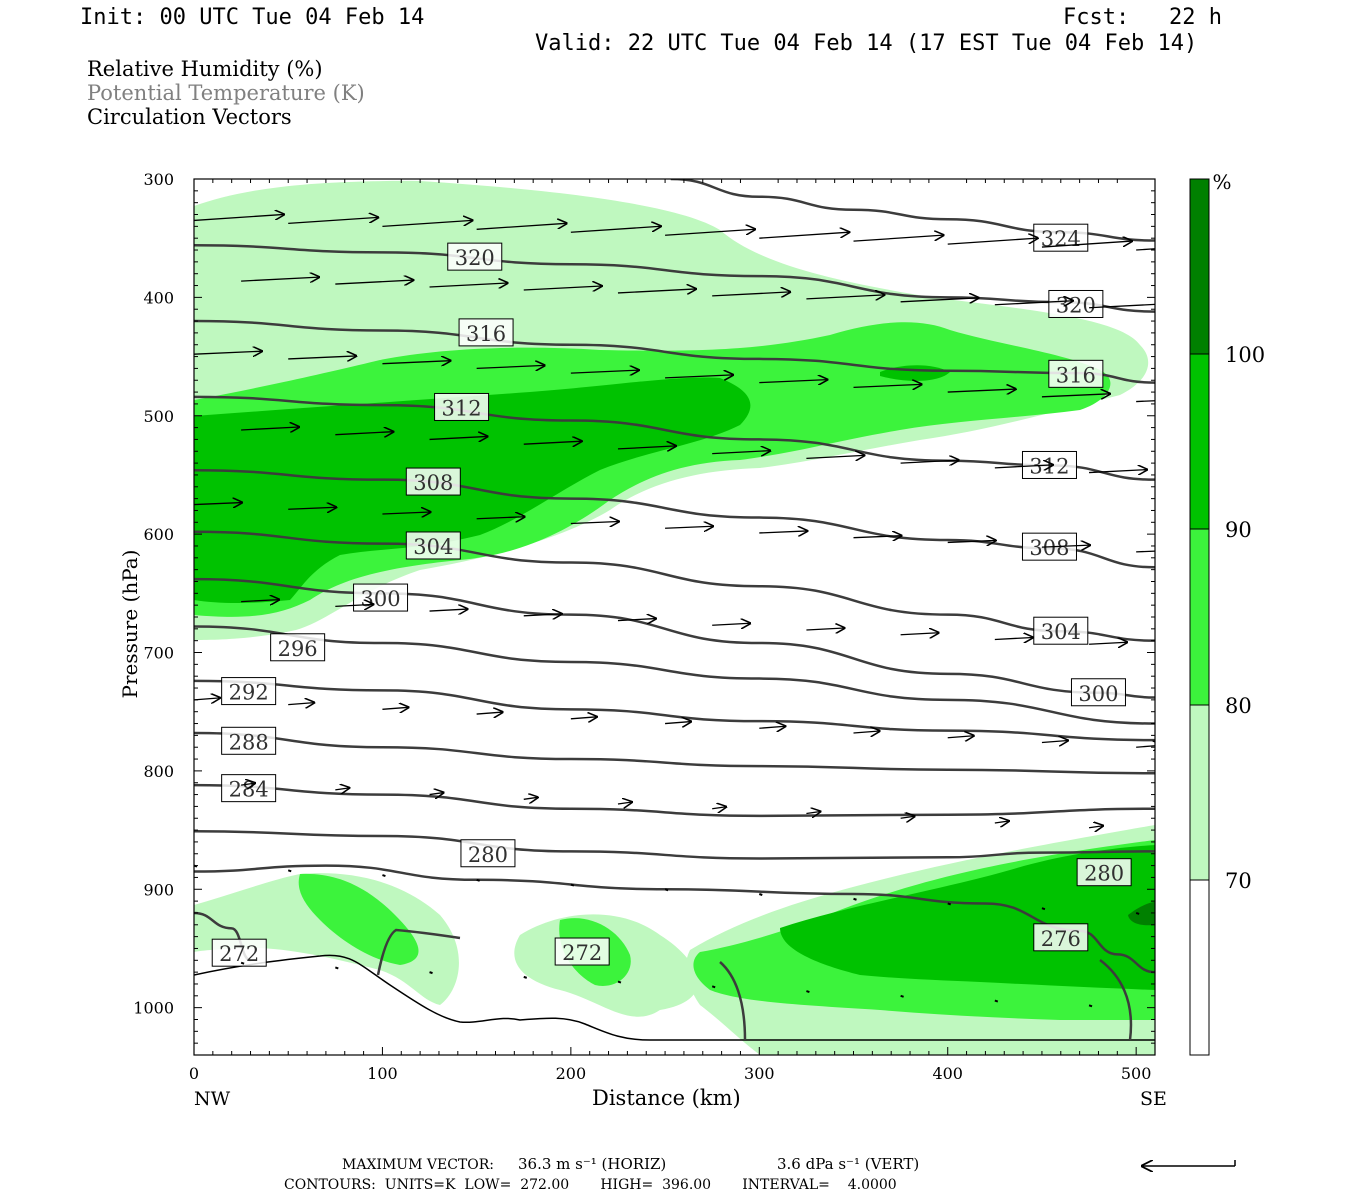  I want to click on contour-label: 316, so click(486, 334).